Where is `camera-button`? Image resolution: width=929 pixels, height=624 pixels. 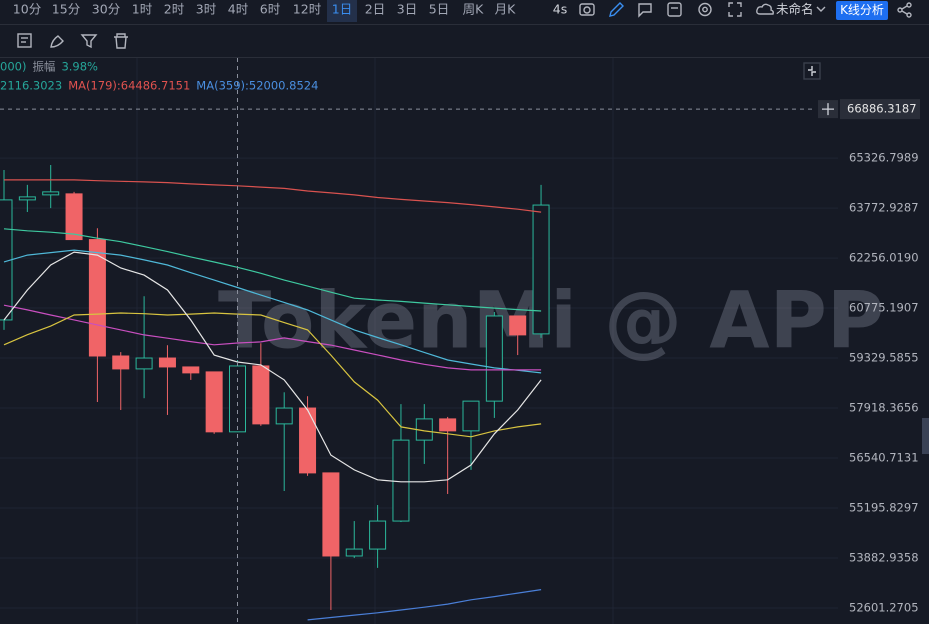 camera-button is located at coordinates (587, 9).